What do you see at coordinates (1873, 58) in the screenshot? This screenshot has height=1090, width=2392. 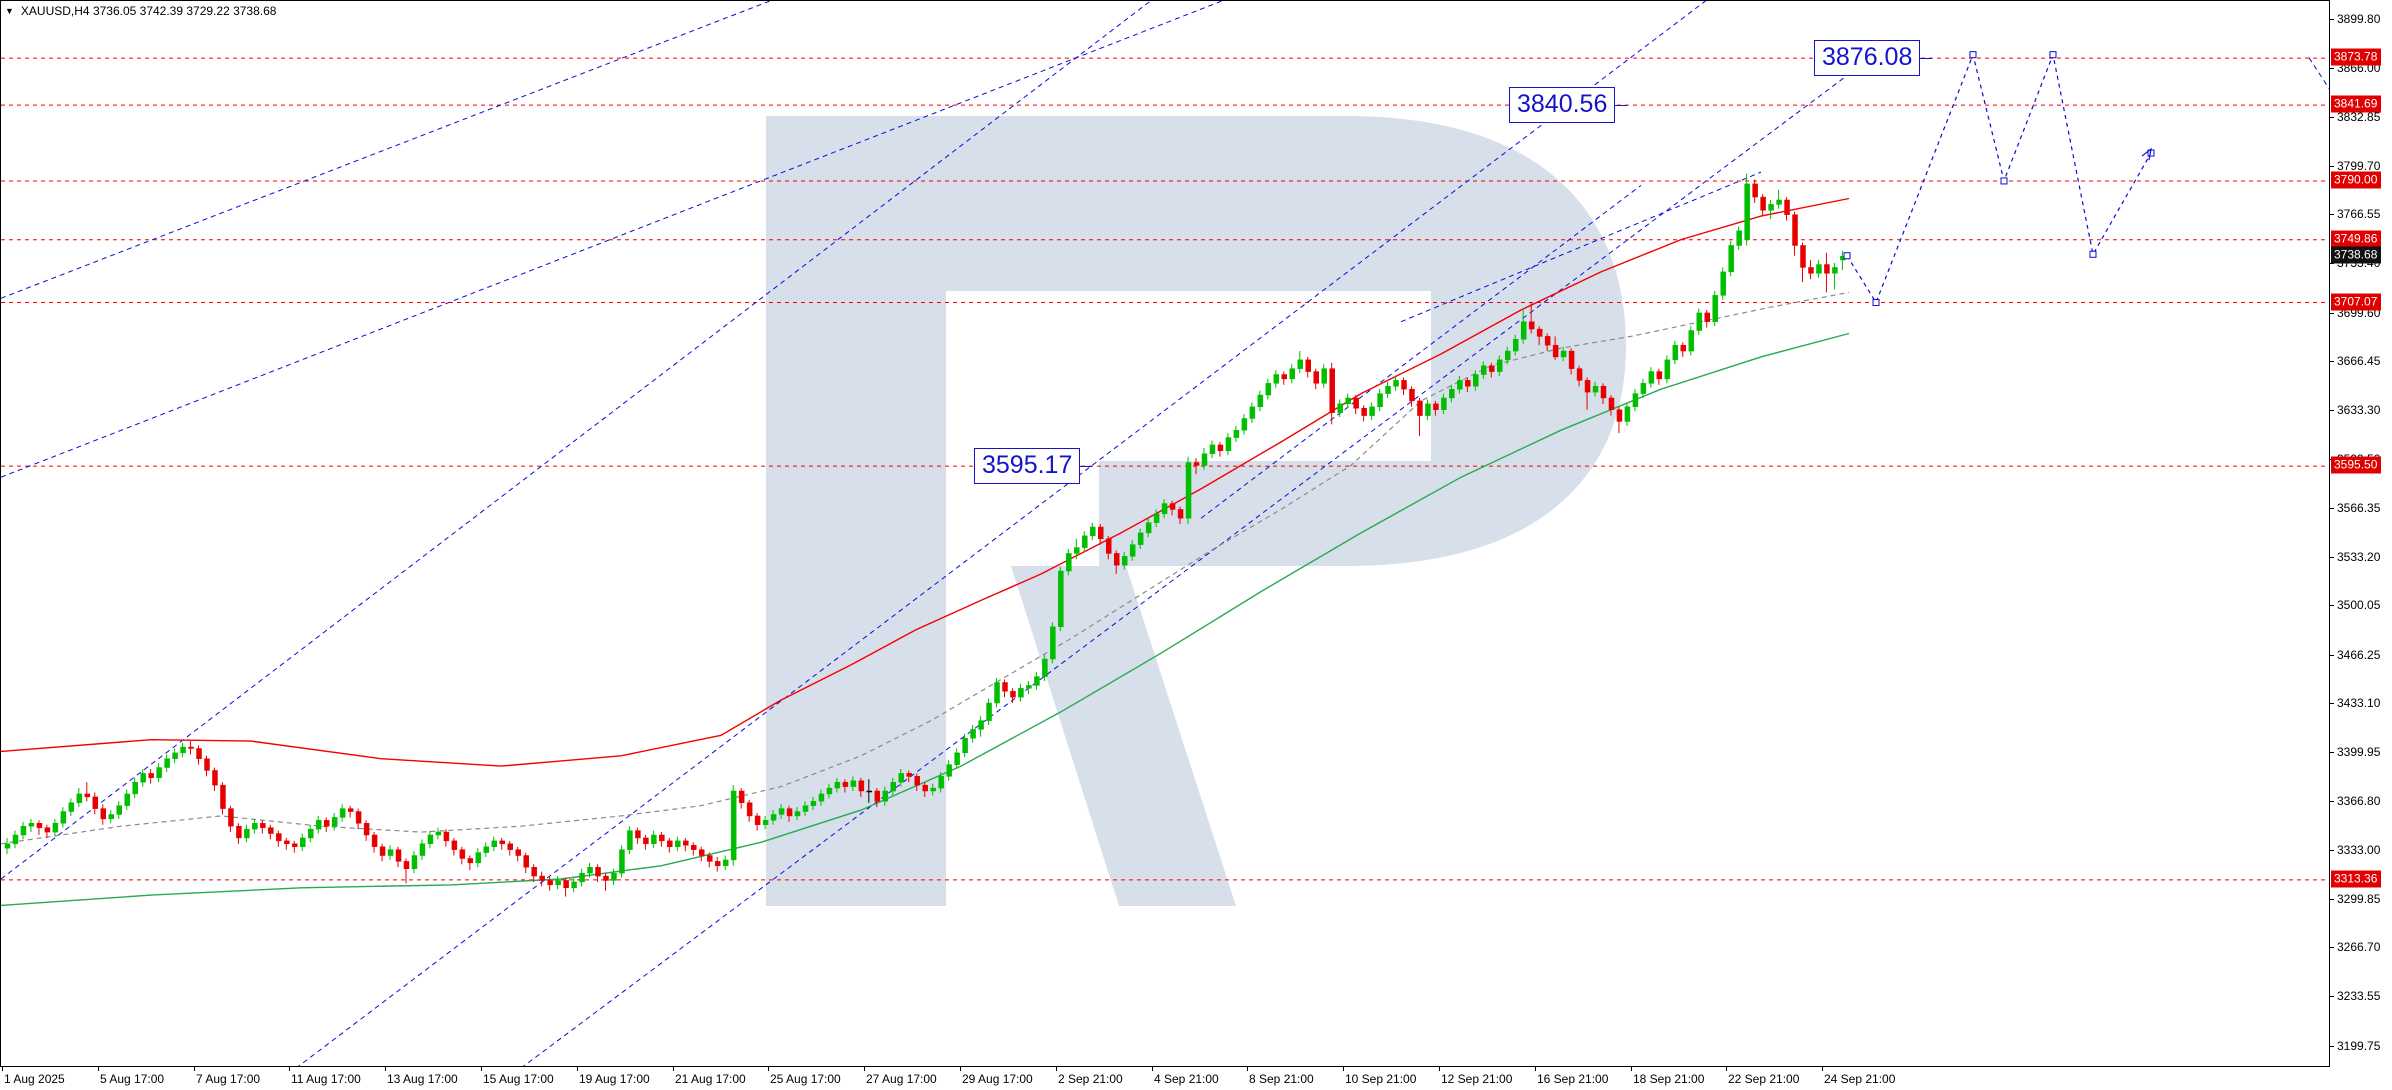 I see `price-annotation: 3876.08` at bounding box center [1873, 58].